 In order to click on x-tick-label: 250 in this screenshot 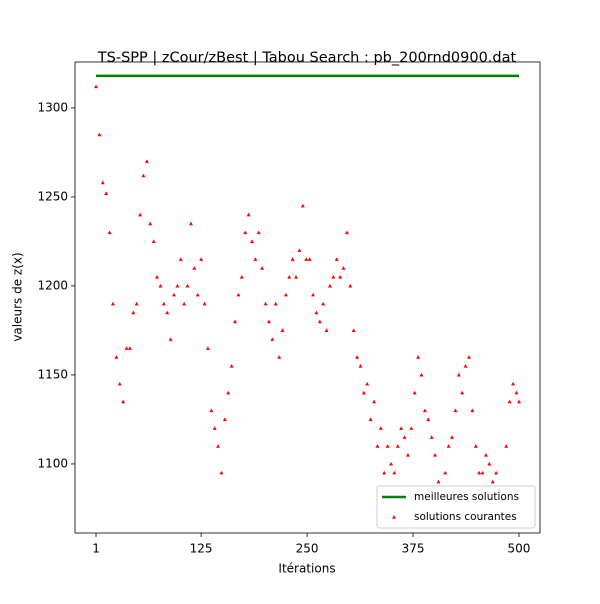, I will do `click(307, 549)`.